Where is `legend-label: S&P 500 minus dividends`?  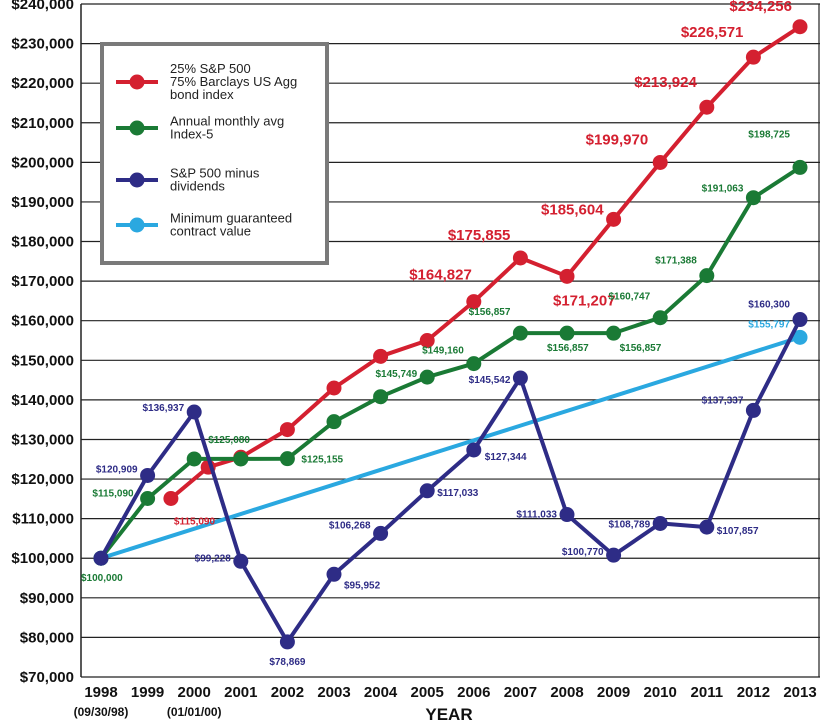 legend-label: S&P 500 minus dividends is located at coordinates (215, 180).